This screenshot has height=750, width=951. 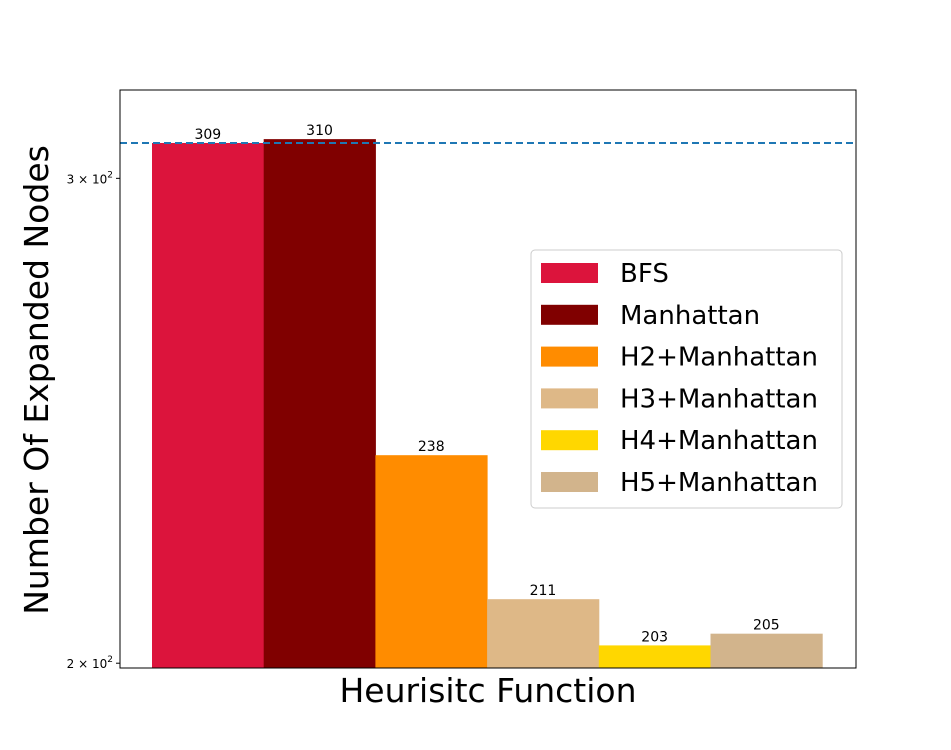 What do you see at coordinates (719, 441) in the screenshot?
I see `legend-label: H4+Manhattan` at bounding box center [719, 441].